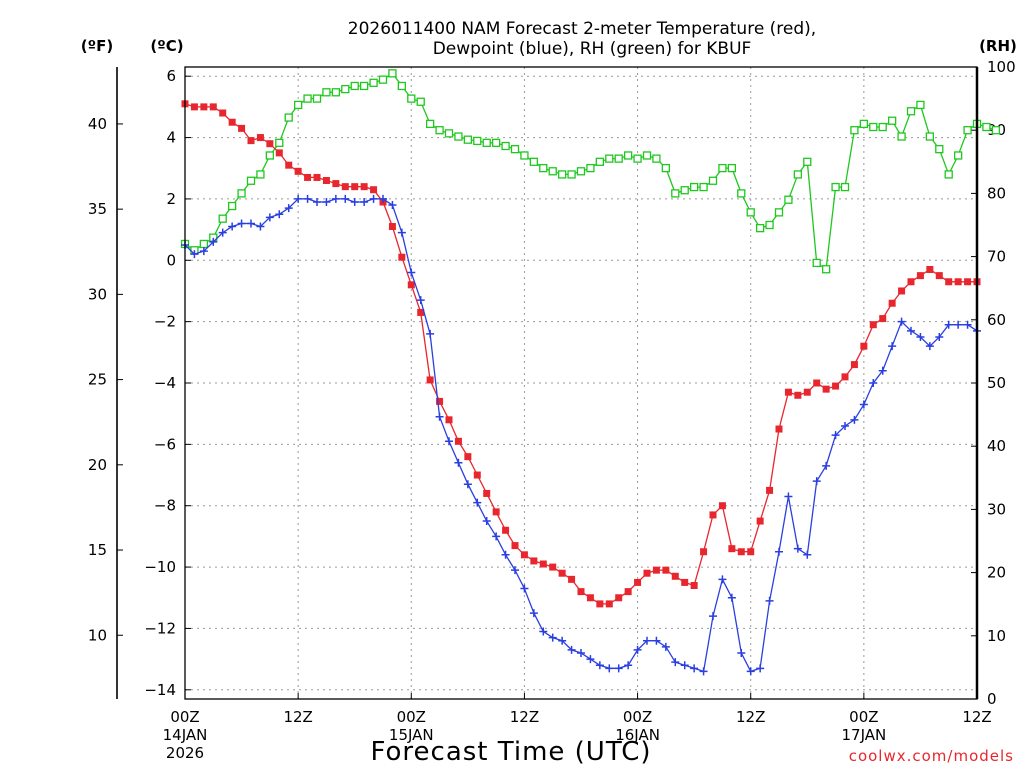 Image resolution: width=1024 pixels, height=768 pixels. I want to click on date-tick-label: 17JAN, so click(863, 735).